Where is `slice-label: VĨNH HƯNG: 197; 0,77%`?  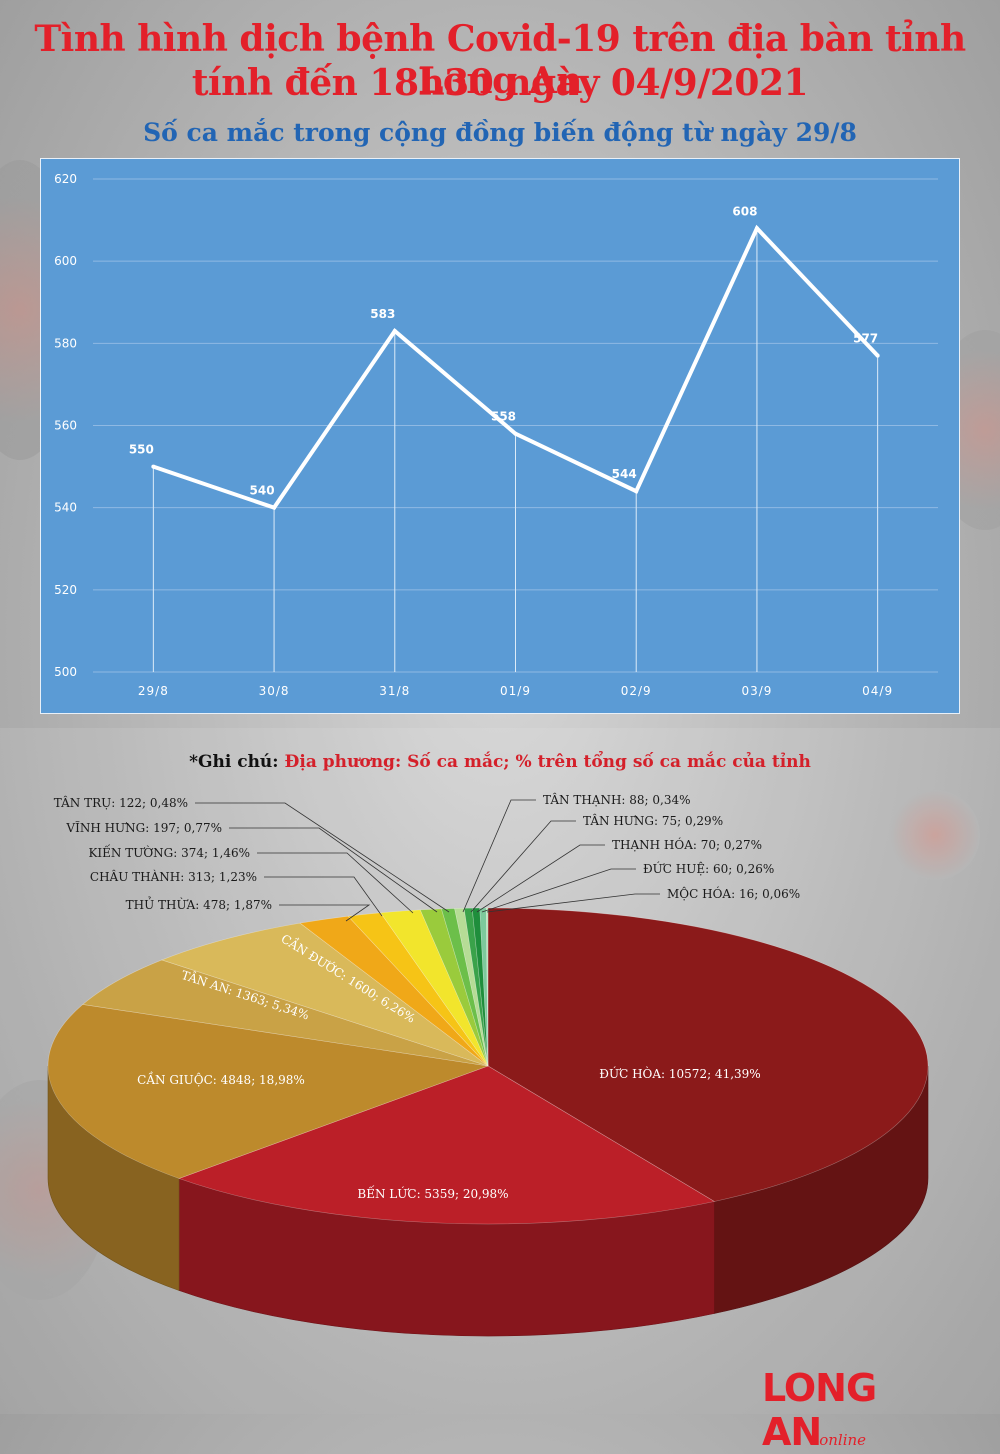
slice-label: VĨNH HƯNG: 197; 0,77% is located at coordinates (143, 827).